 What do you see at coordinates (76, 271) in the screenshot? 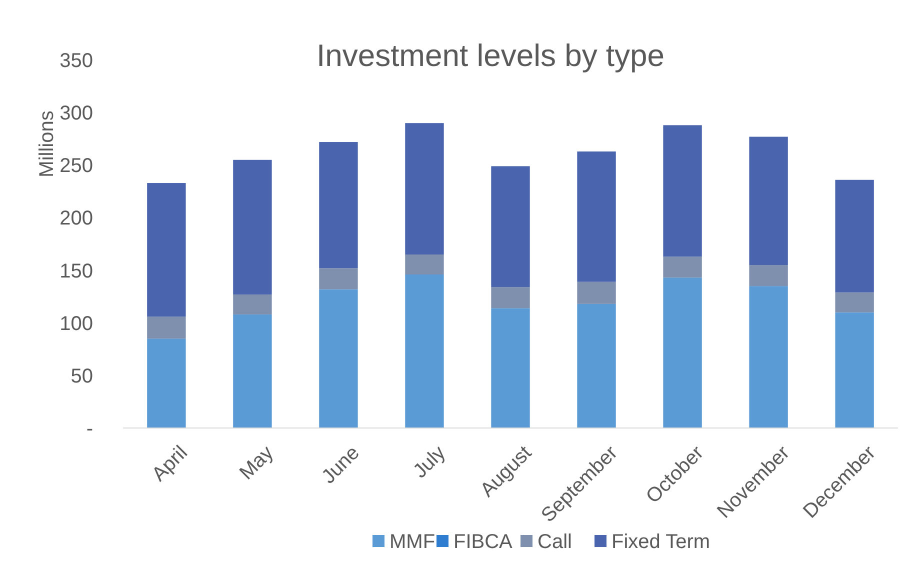
I see `y-tick-label: 150` at bounding box center [76, 271].